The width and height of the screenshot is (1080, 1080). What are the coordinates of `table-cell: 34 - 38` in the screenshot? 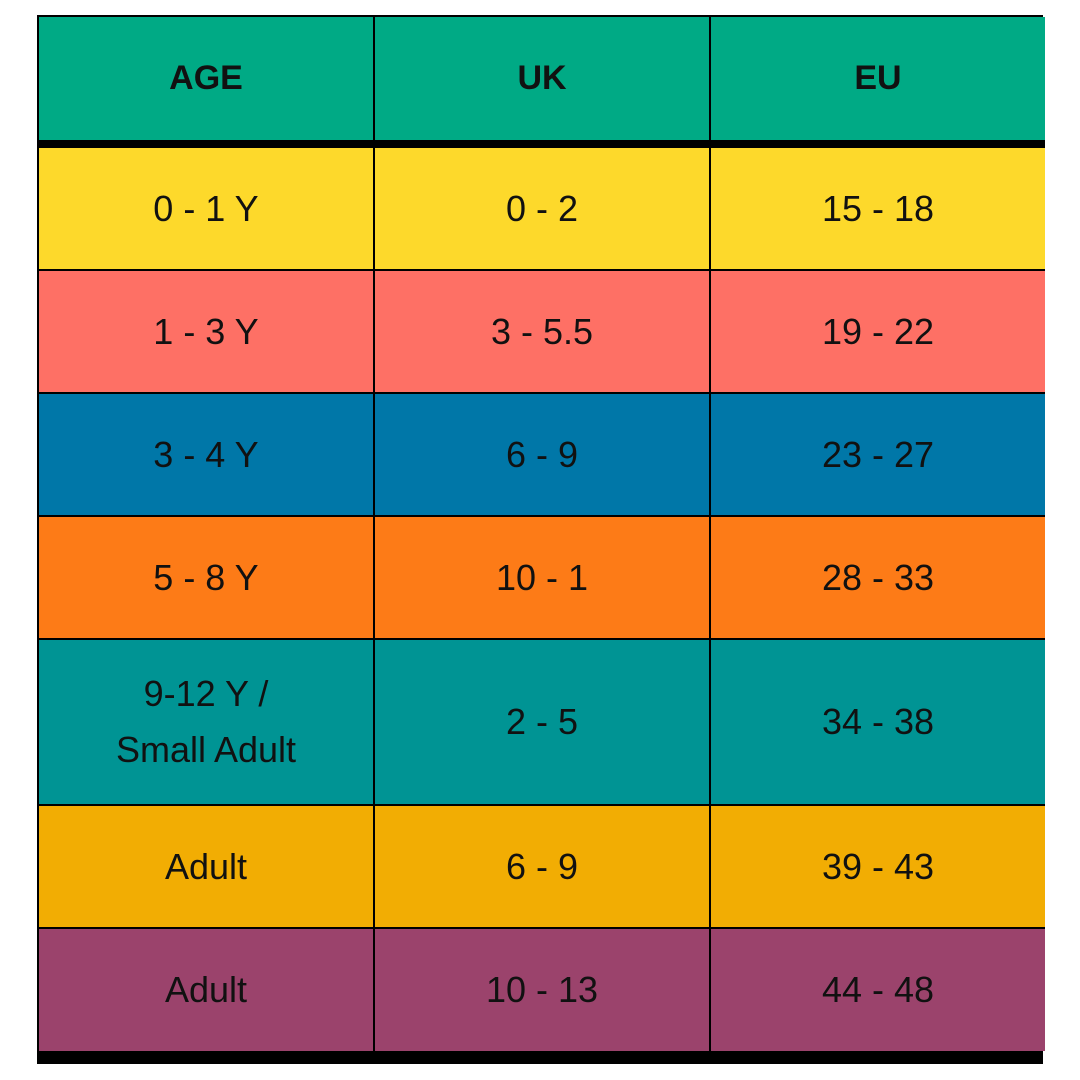 It's located at (878, 723).